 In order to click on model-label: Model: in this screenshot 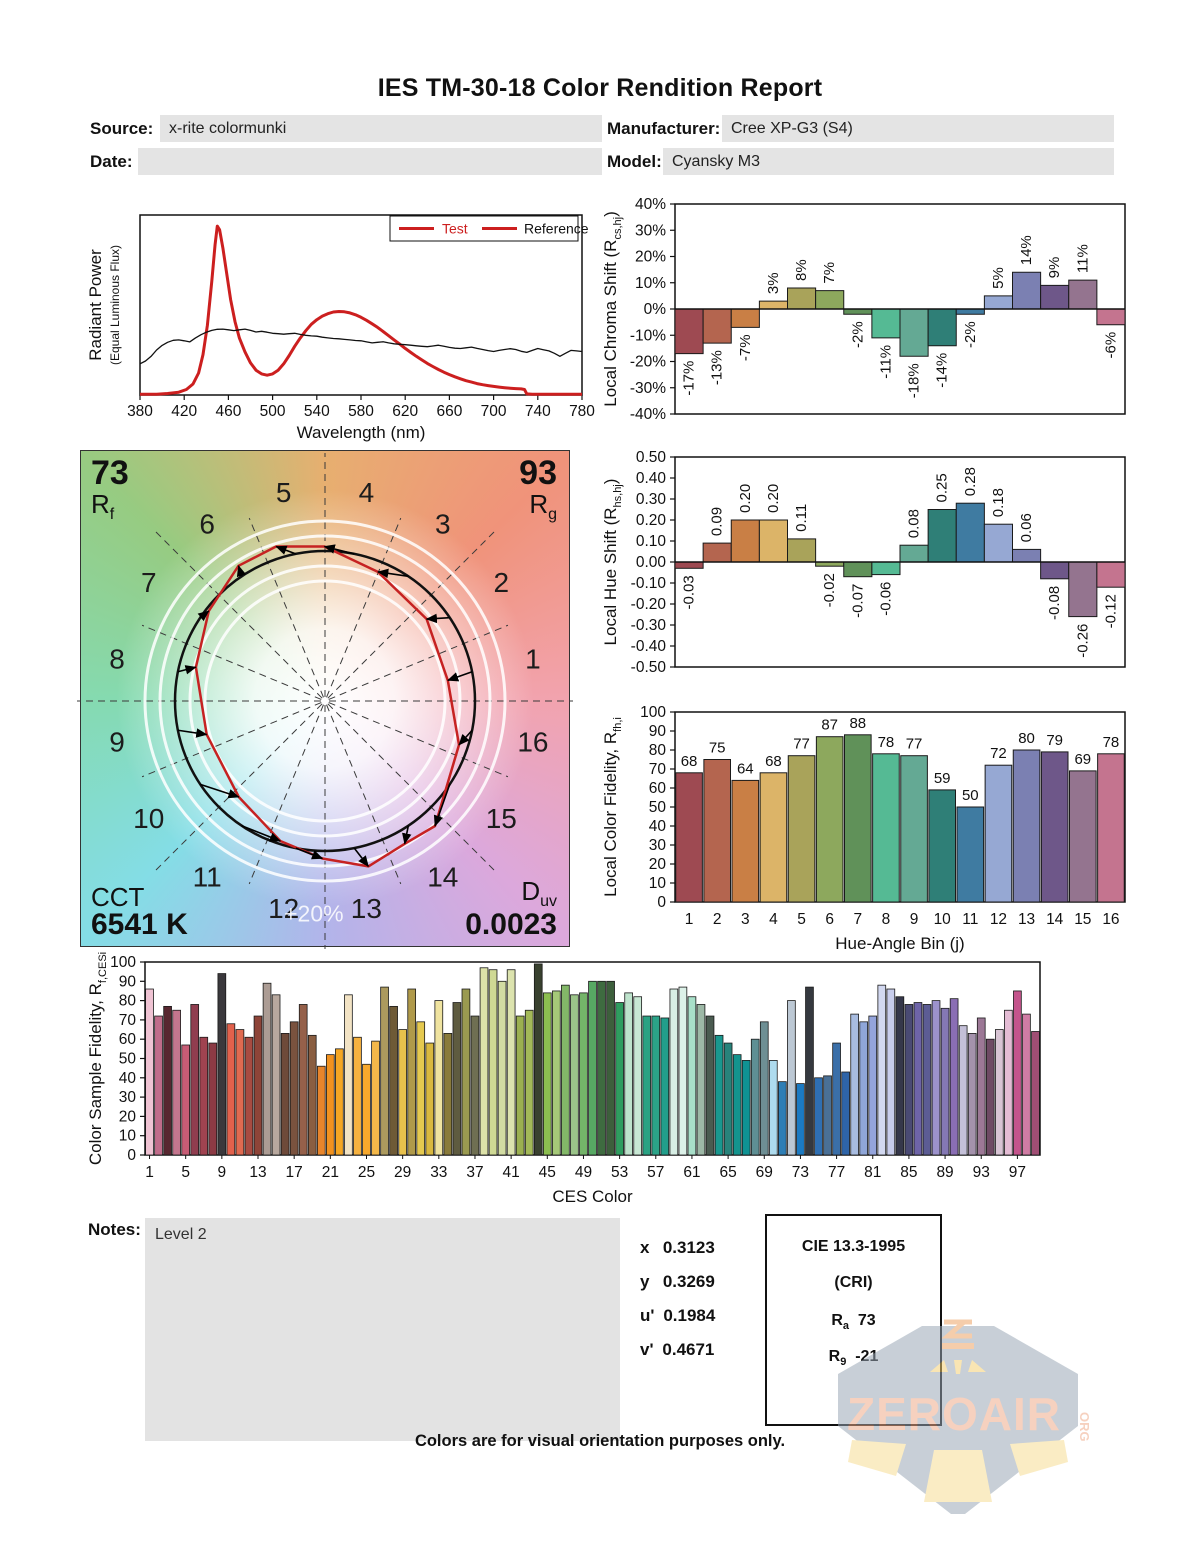, I will do `click(634, 161)`.